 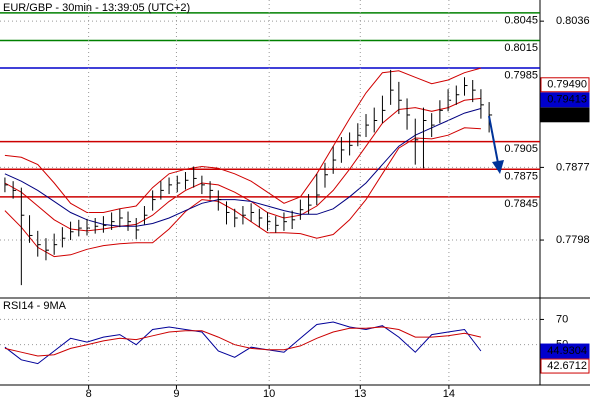 What do you see at coordinates (89, 394) in the screenshot?
I see `x-tick-label: 8` at bounding box center [89, 394].